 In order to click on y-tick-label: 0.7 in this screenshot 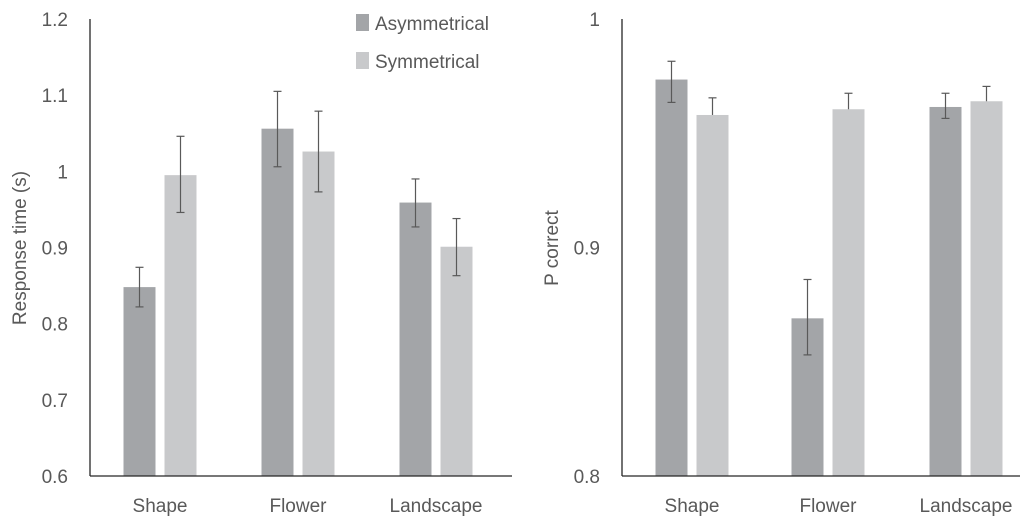, I will do `click(55, 401)`.